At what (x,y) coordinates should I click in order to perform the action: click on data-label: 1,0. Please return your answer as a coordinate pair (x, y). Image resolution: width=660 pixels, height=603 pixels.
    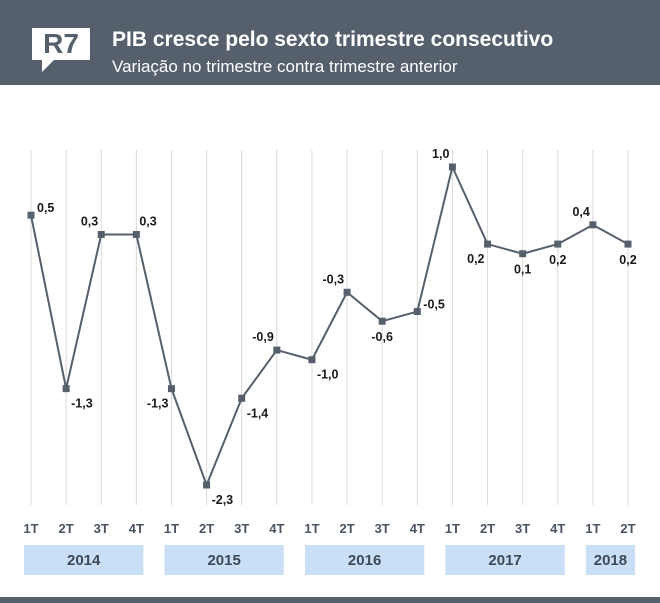
    Looking at the image, I should click on (440, 154).